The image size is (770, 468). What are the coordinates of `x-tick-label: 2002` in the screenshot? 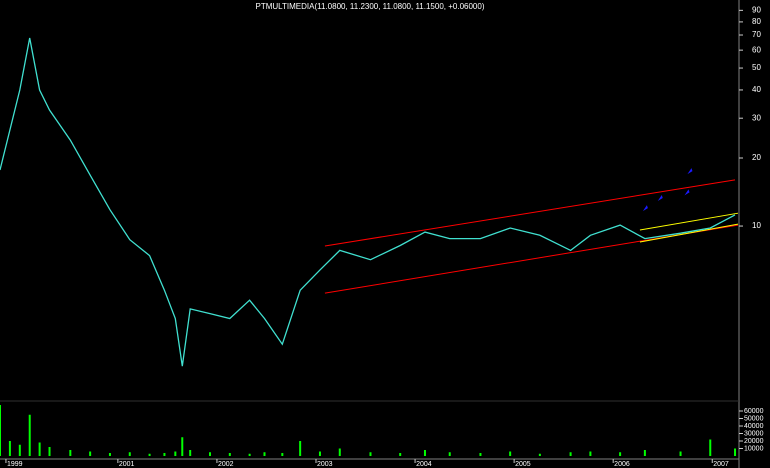 It's located at (226, 464).